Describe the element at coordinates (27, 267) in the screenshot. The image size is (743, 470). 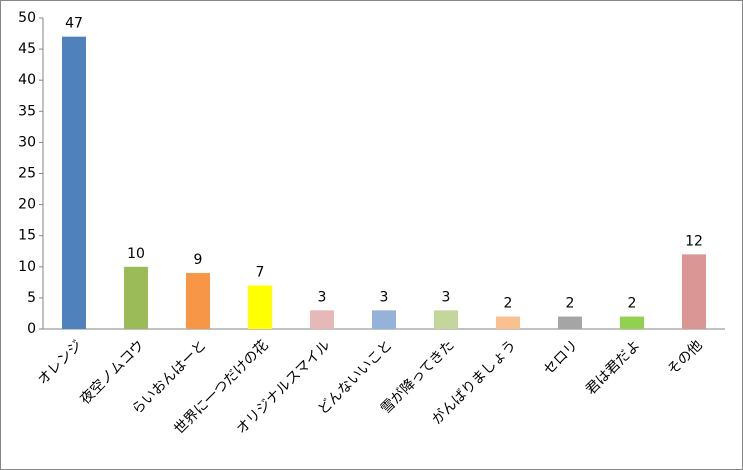
I see `y-tick-label: 10` at that location.